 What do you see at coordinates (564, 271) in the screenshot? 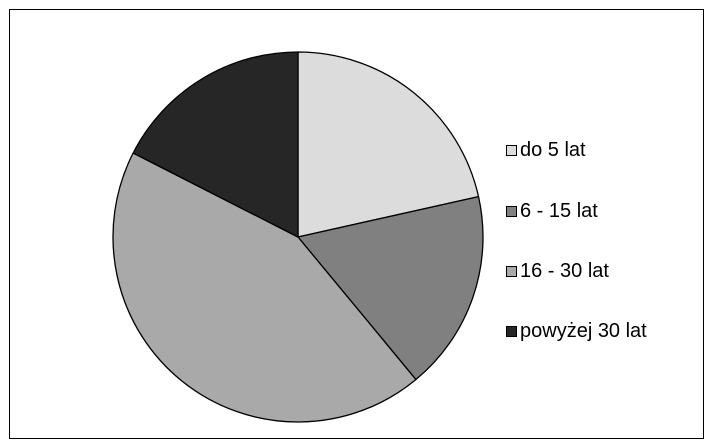
I see `legend-label: 16 - 30 lat` at bounding box center [564, 271].